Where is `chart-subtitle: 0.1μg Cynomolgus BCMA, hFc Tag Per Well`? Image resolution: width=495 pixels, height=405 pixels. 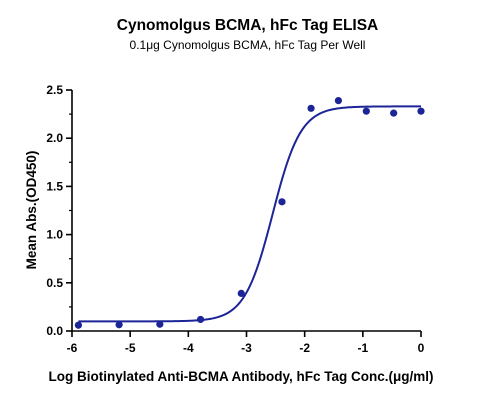
chart-subtitle: 0.1μg Cynomolgus BCMA, hFc Tag Per Well is located at coordinates (248, 45).